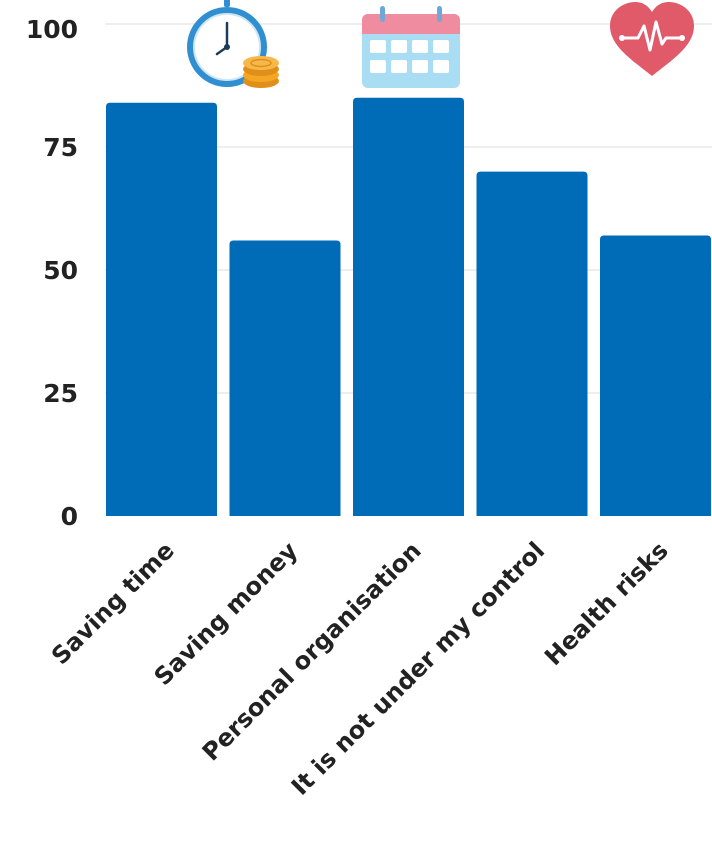 This screenshot has width=712, height=857. Describe the element at coordinates (532, 343) in the screenshot. I see `bar-it-is-not-under-my-control` at that location.